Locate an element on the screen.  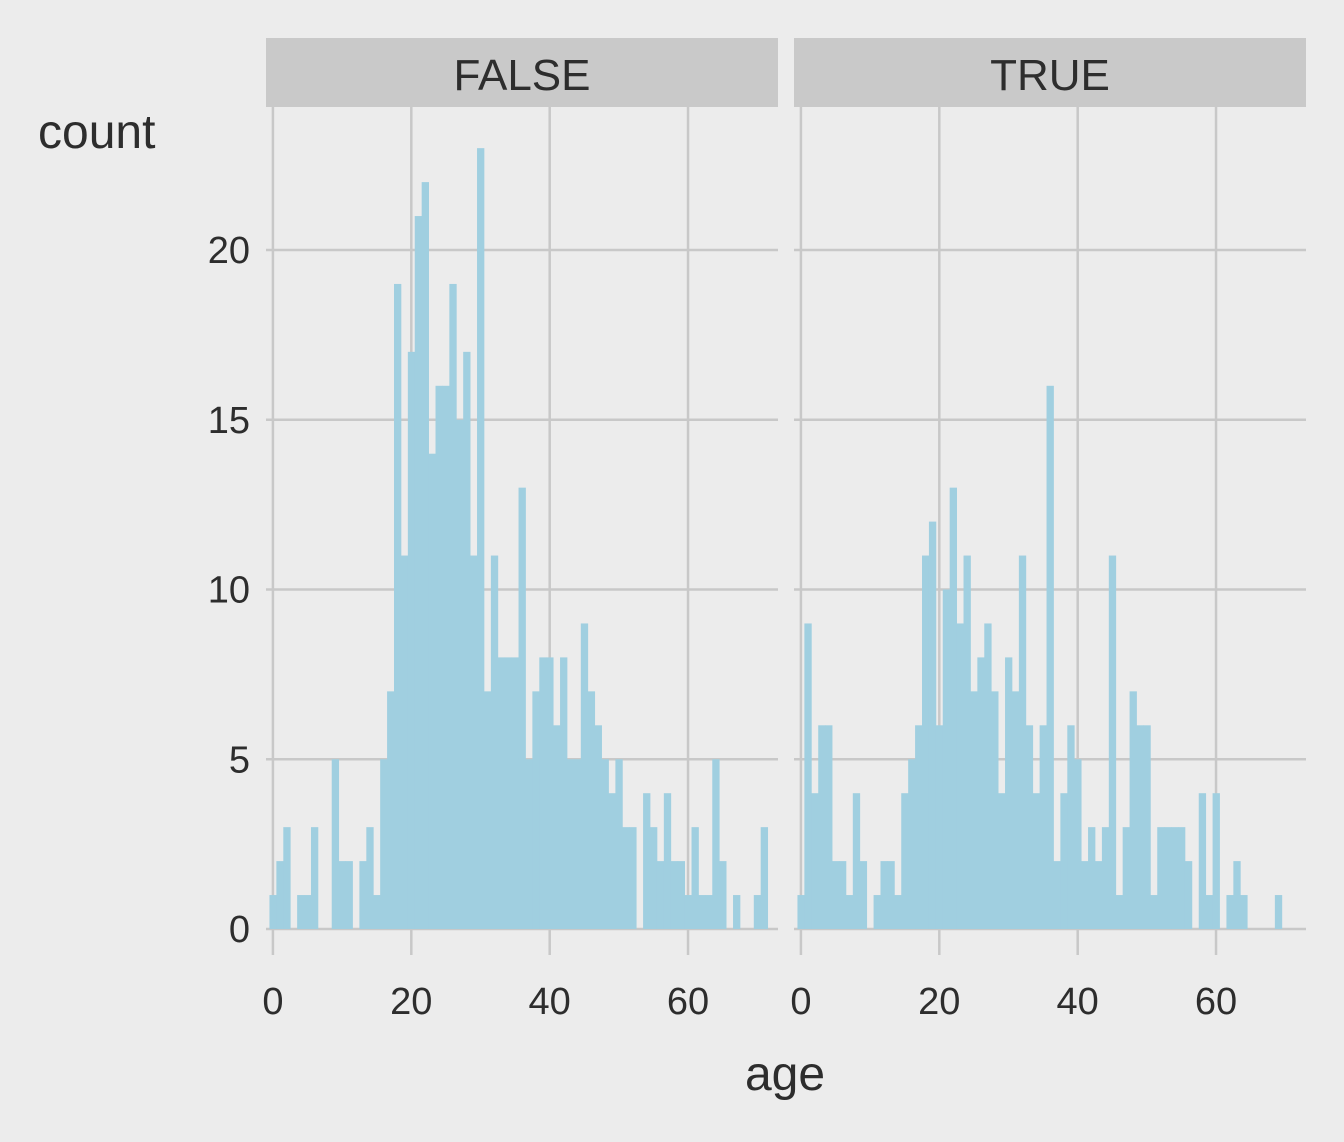
facet-strip-label: FALSE is located at coordinates (522, 75).